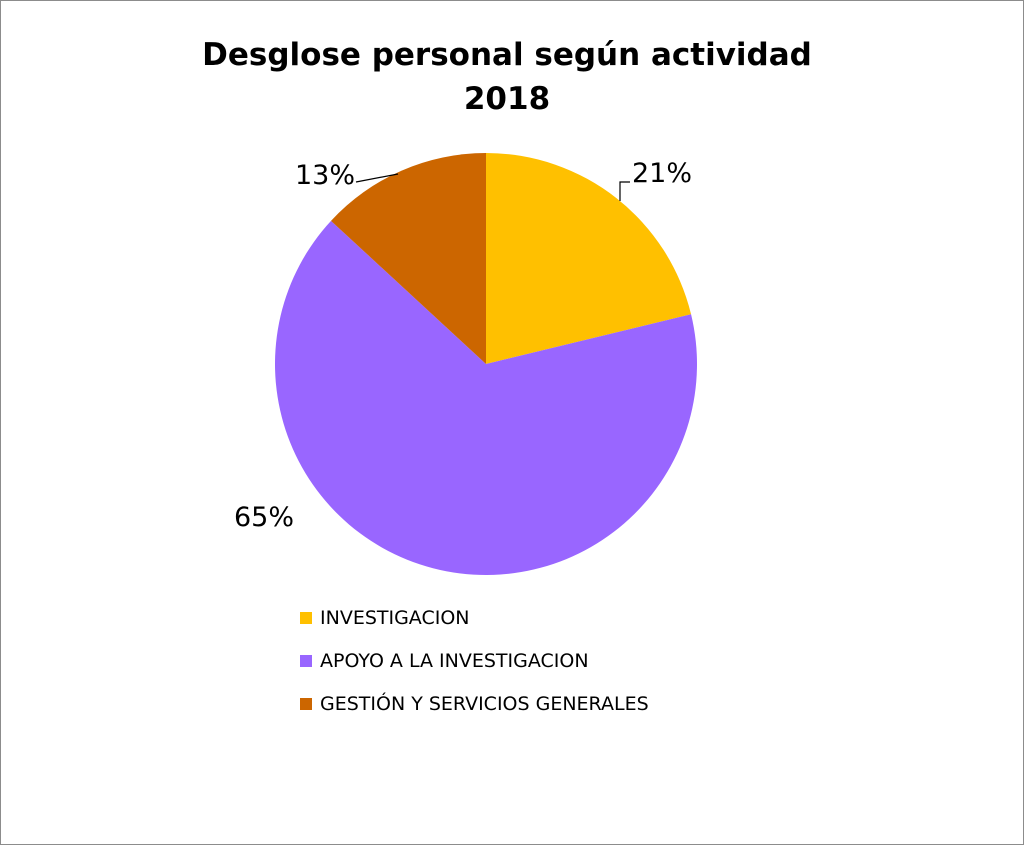  Describe the element at coordinates (408, 258) in the screenshot. I see `pie-slice-gestion` at that location.